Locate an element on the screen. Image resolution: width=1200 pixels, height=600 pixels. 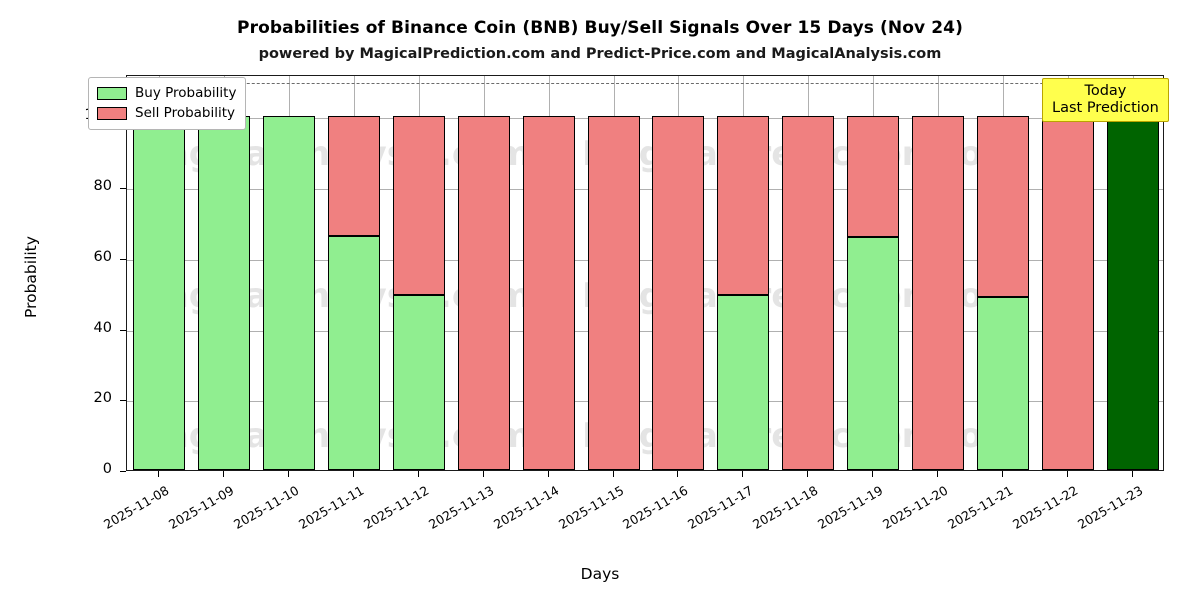
x-axis-tick-label: 2025-11-17 is located at coordinates (720, 507).